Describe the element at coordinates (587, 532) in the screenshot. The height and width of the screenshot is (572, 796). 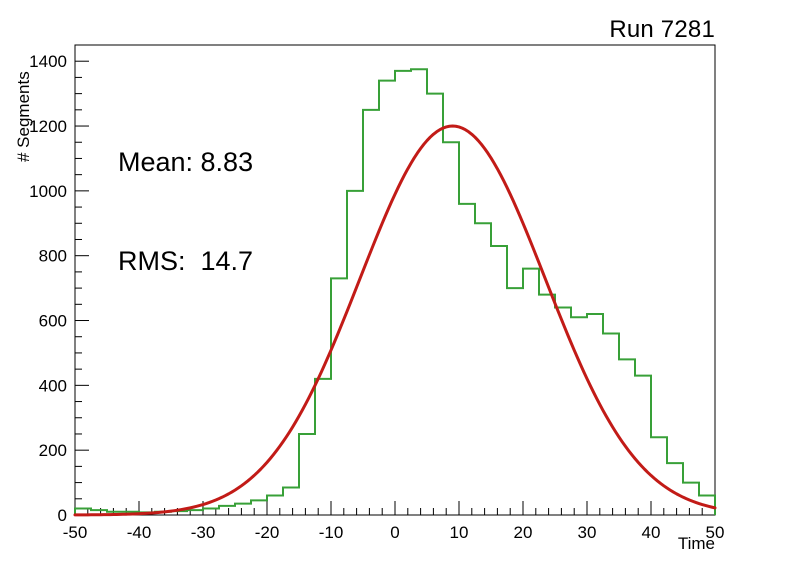
I see `x-tick-label: 30` at that location.